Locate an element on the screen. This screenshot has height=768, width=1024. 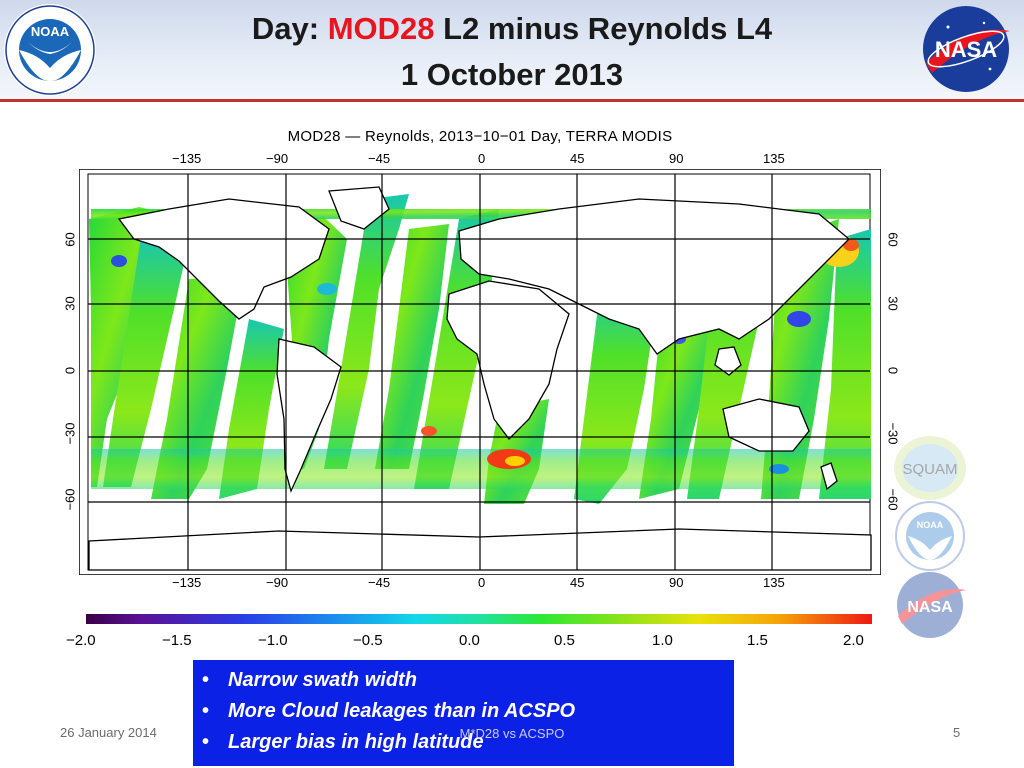
lon-label-bottom: −90 is located at coordinates (277, 582).